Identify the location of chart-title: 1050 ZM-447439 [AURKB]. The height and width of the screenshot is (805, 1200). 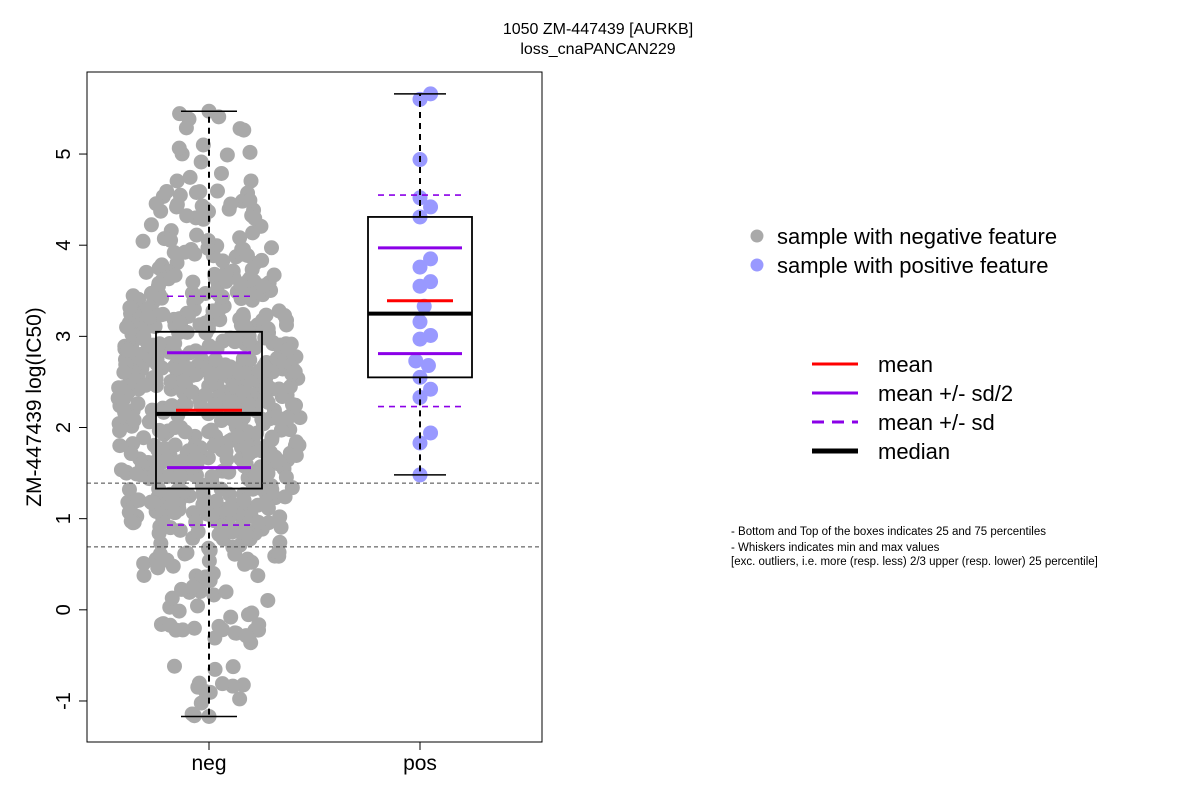
(598, 29).